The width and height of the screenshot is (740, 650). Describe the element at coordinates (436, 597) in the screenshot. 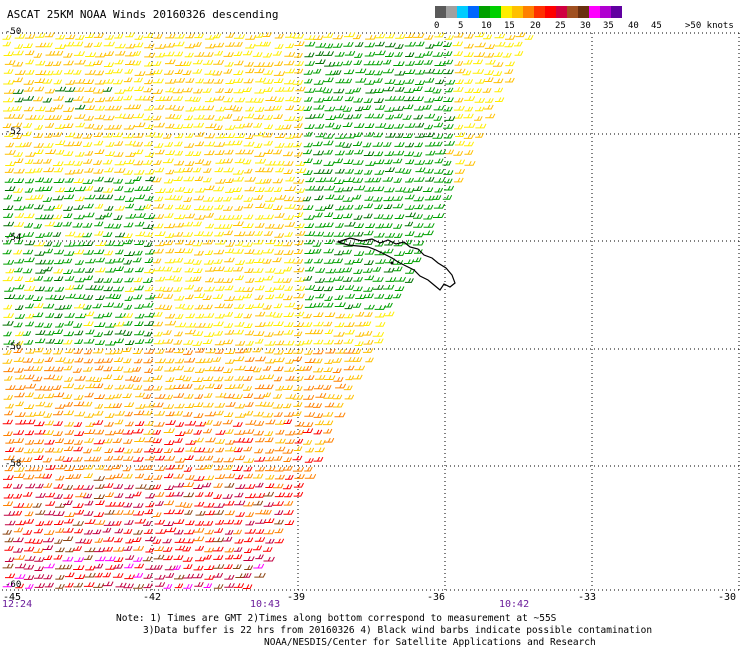

I see `lon-label-minus36: -36` at that location.